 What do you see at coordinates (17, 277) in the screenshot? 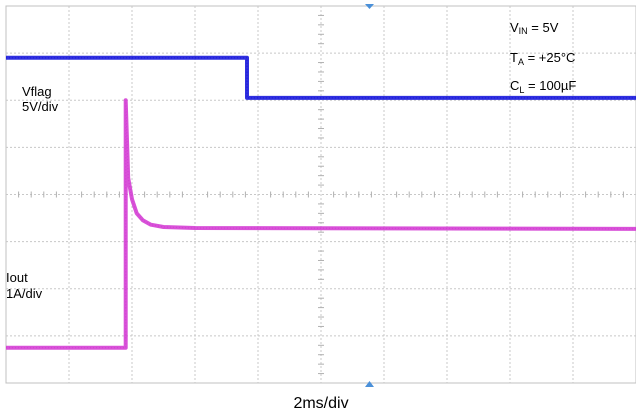
I see `iout-label: Iout` at bounding box center [17, 277].